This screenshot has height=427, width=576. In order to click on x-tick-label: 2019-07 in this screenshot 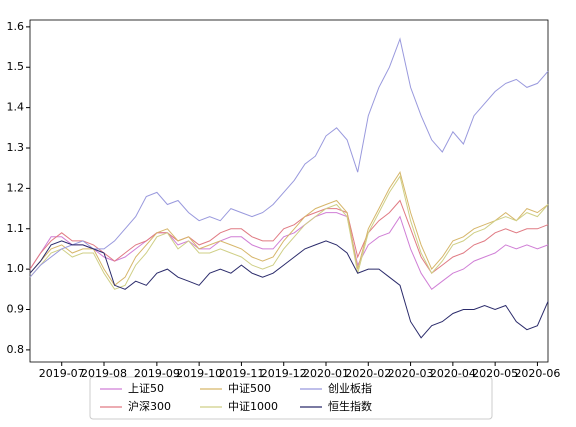, I will do `click(62, 373)`.